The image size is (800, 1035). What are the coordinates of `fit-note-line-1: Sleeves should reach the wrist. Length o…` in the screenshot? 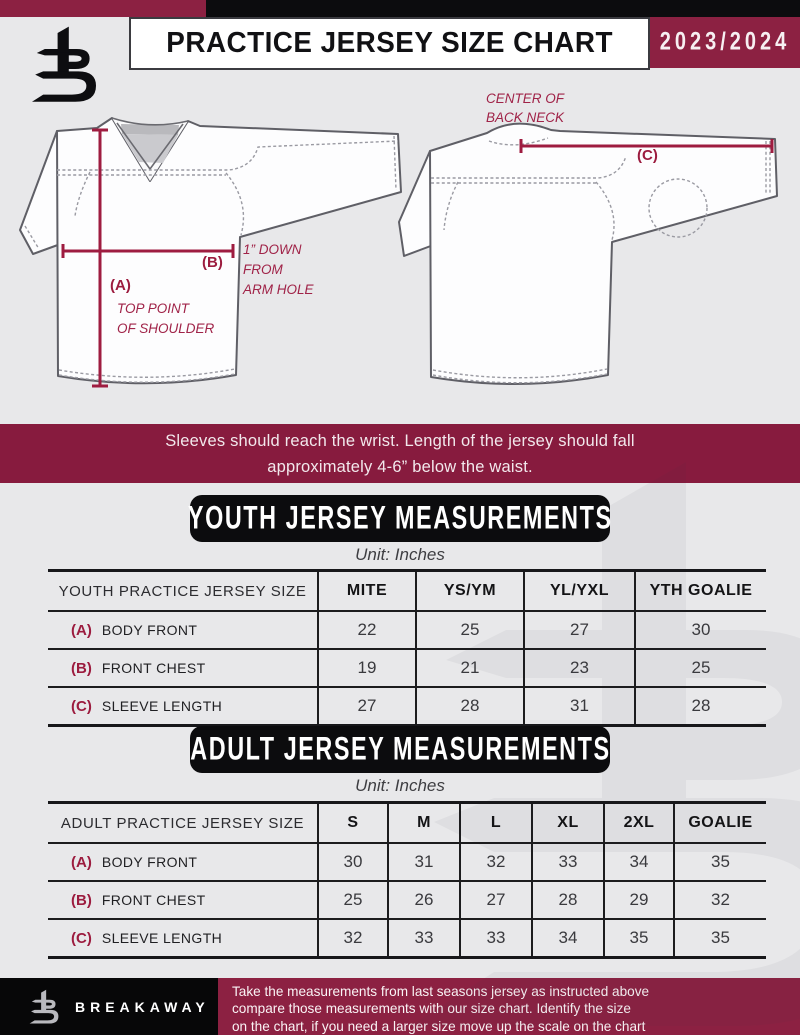 It's located at (400, 440).